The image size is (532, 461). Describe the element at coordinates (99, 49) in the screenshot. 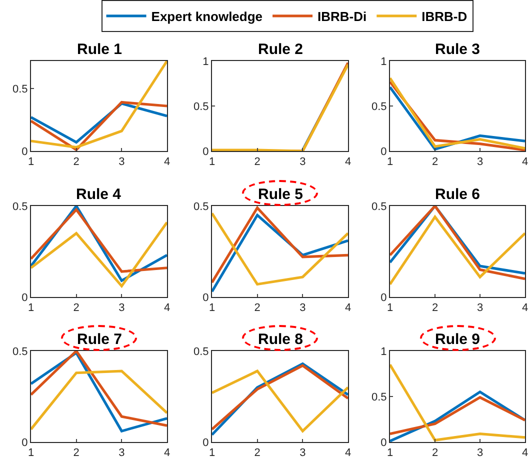

I see `chart-title: Rule 1` at that location.